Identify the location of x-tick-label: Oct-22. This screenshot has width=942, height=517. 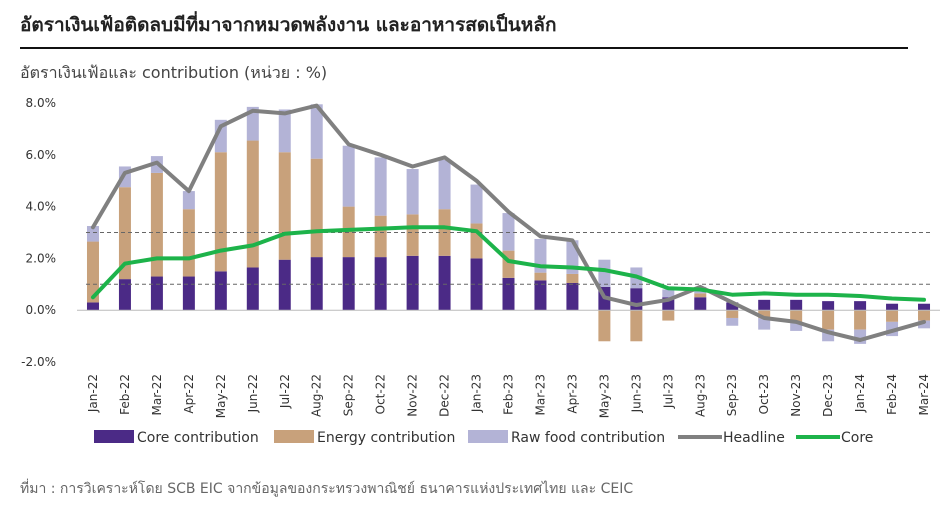
(381, 394).